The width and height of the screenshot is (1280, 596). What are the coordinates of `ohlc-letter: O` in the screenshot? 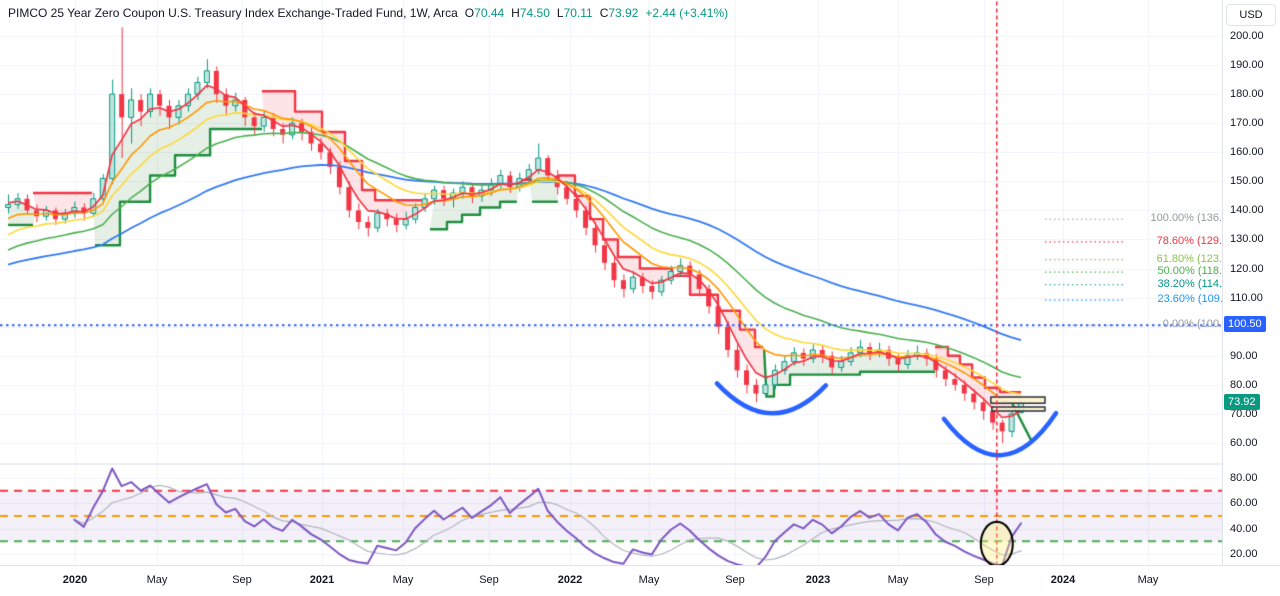 It's located at (469, 13).